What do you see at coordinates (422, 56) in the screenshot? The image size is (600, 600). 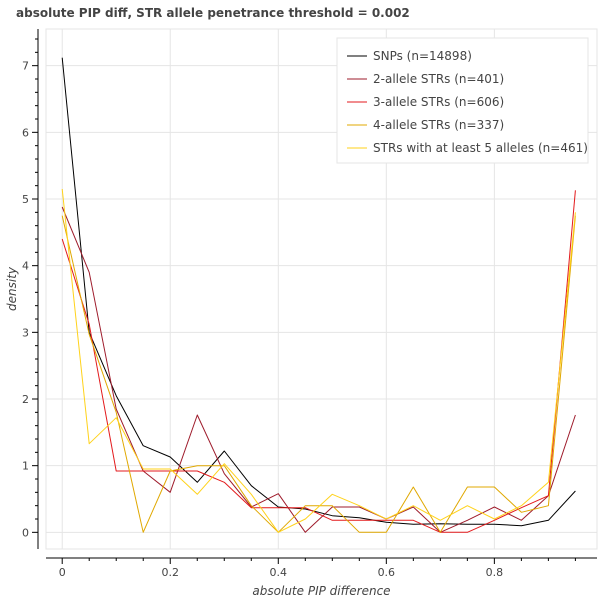 I see `legend-label-1: SNPs (n=14898)` at bounding box center [422, 56].